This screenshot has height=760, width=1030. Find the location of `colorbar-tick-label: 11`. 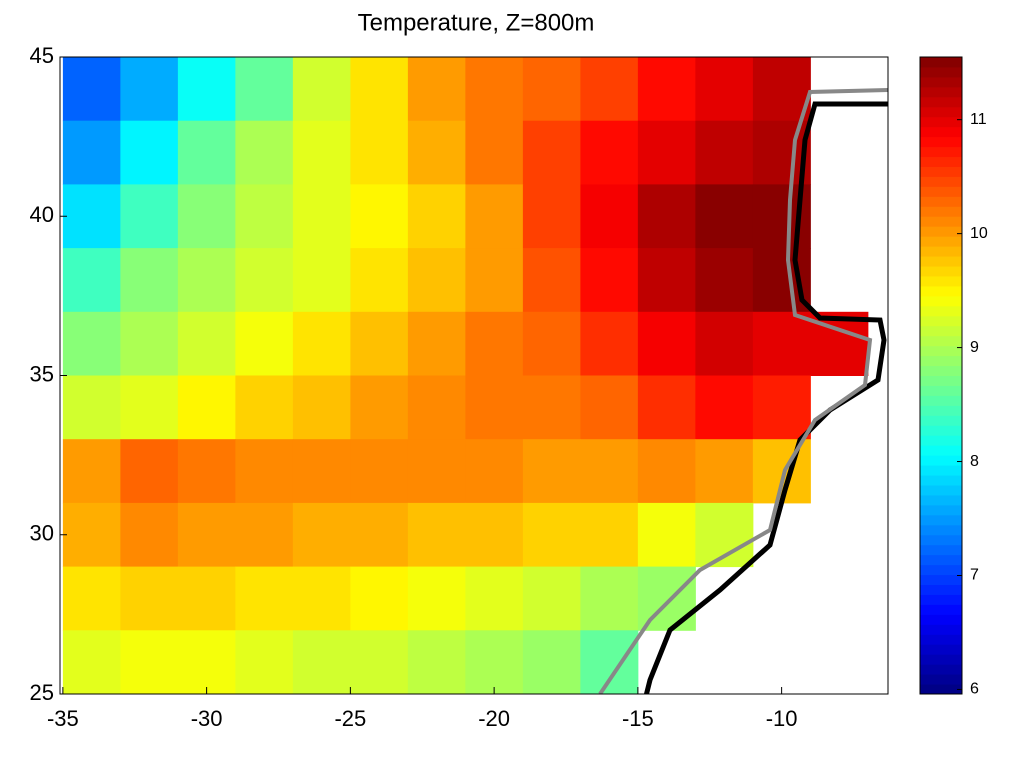

colorbar-tick-label: 11 is located at coordinates (978, 119).